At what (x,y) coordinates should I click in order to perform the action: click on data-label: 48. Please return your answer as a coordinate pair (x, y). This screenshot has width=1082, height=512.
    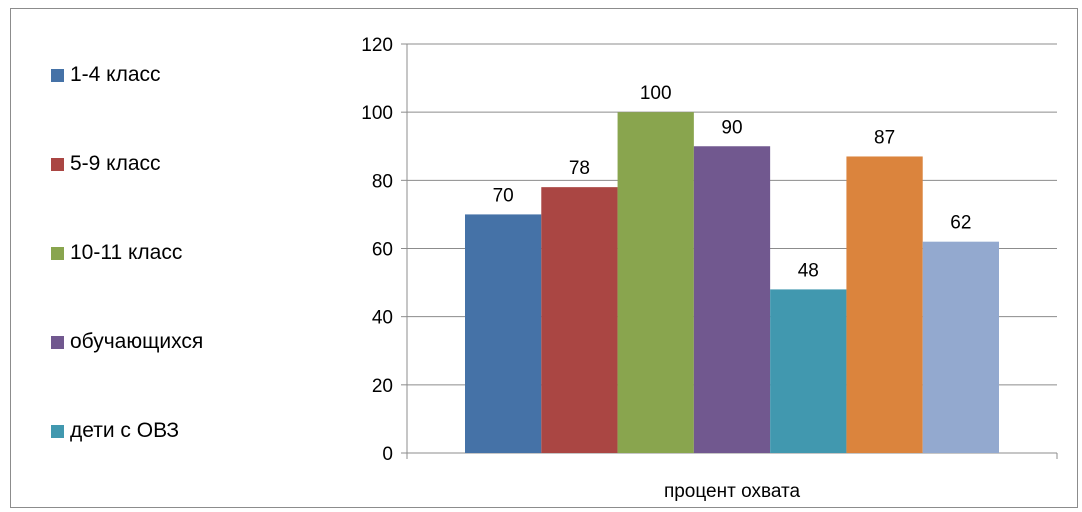
    Looking at the image, I should click on (808, 270).